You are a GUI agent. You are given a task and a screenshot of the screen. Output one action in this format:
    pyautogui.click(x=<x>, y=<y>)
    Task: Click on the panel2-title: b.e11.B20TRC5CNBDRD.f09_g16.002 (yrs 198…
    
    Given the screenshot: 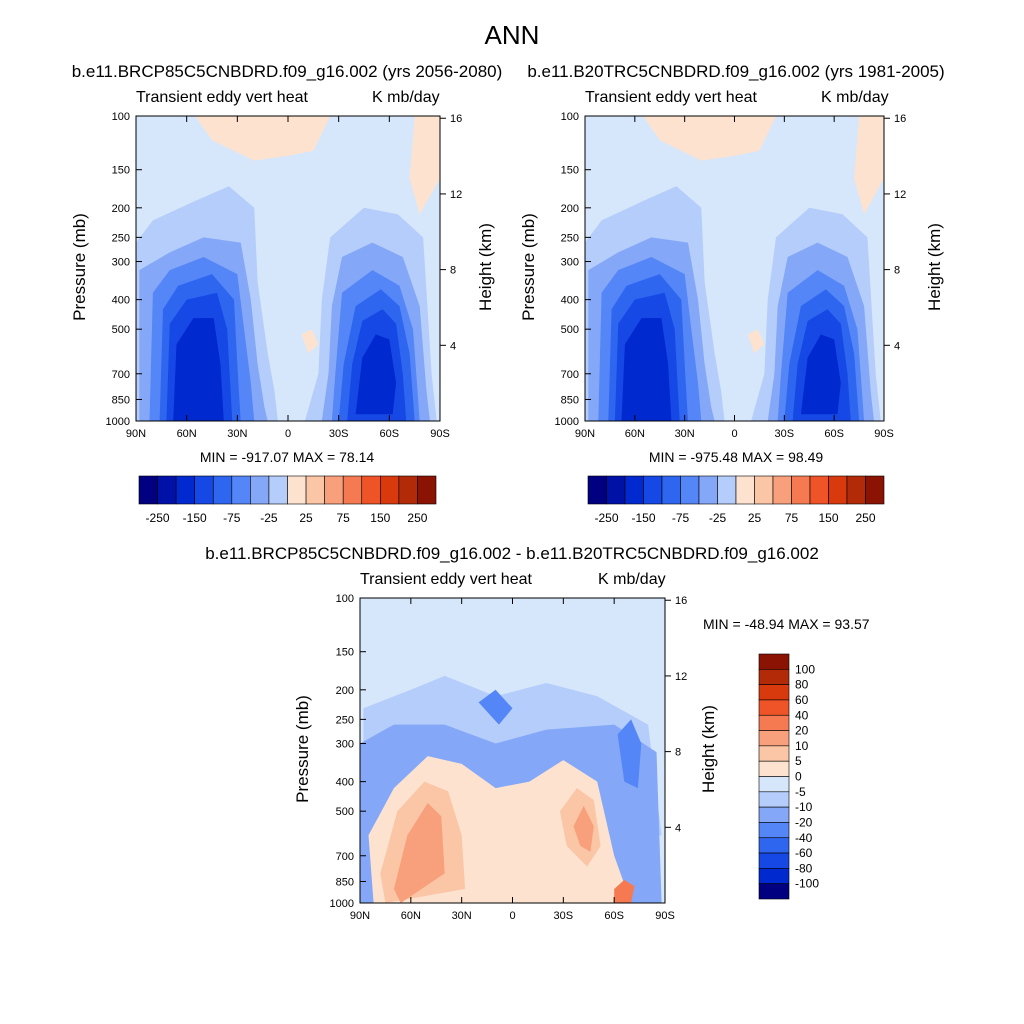 What is the action you would take?
    pyautogui.click(x=736, y=71)
    